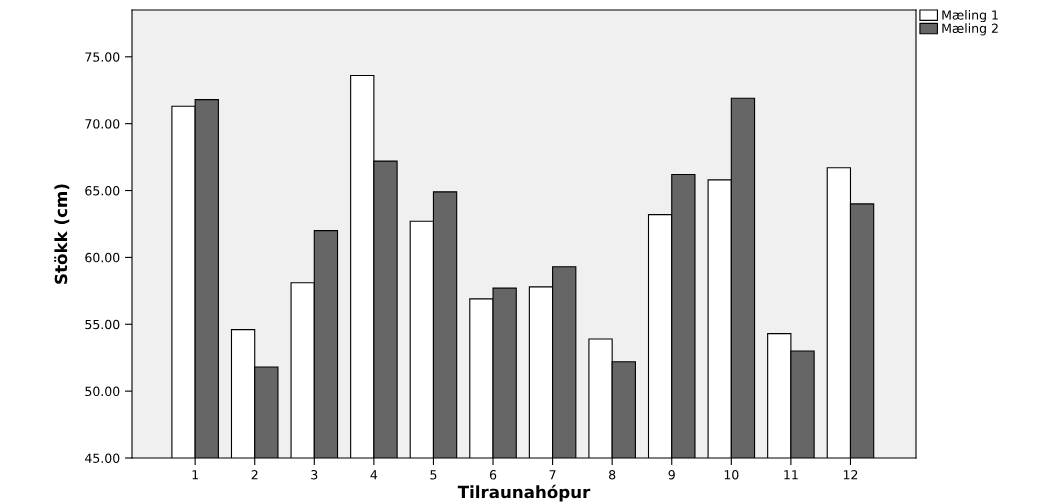 Image resolution: width=1045 pixels, height=504 pixels. I want to click on x-tick-label: 5, so click(433, 475).